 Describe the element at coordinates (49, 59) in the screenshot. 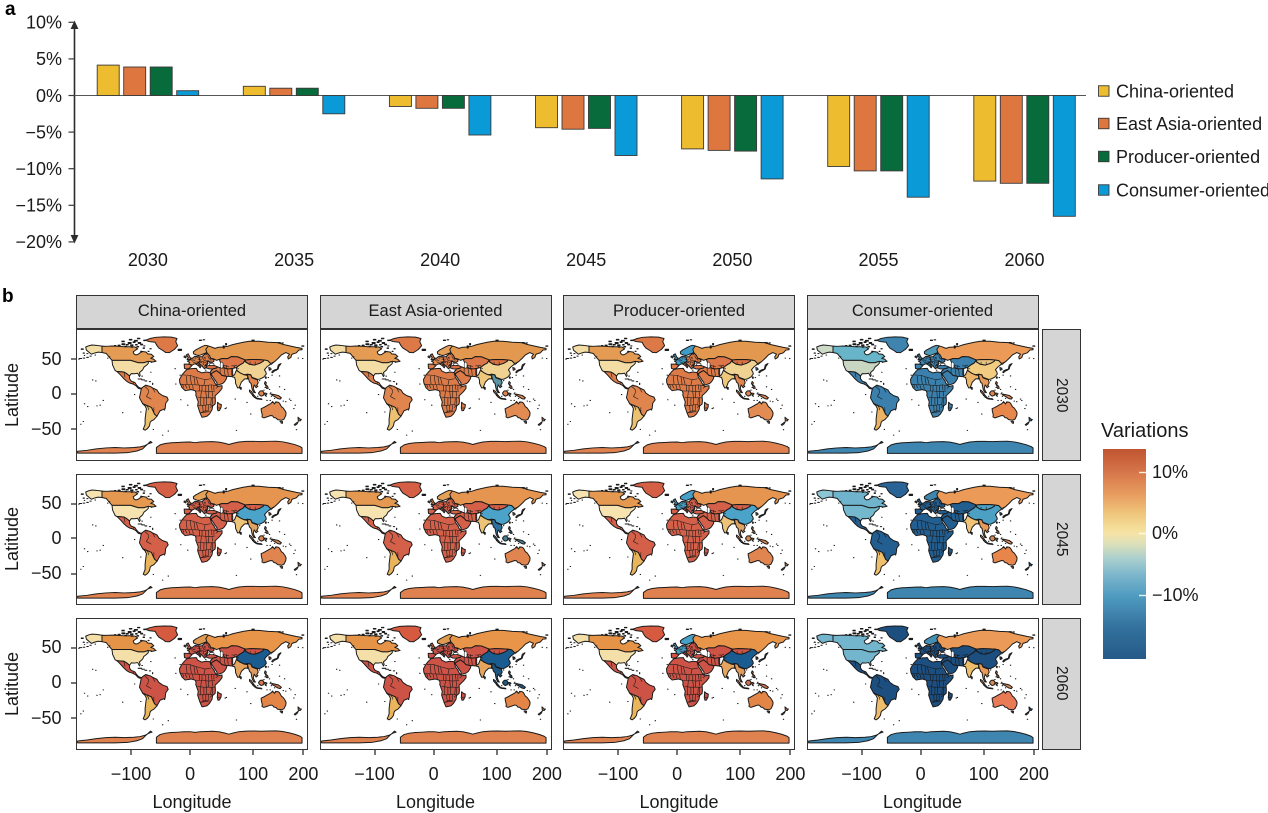

I see `svg-text: 5%` at that location.